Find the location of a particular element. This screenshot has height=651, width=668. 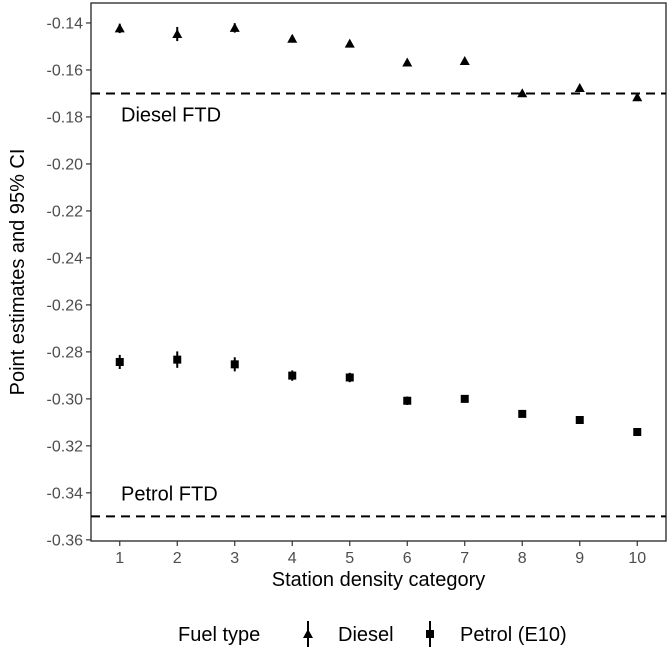

x-tick-label: 4 is located at coordinates (292, 558).